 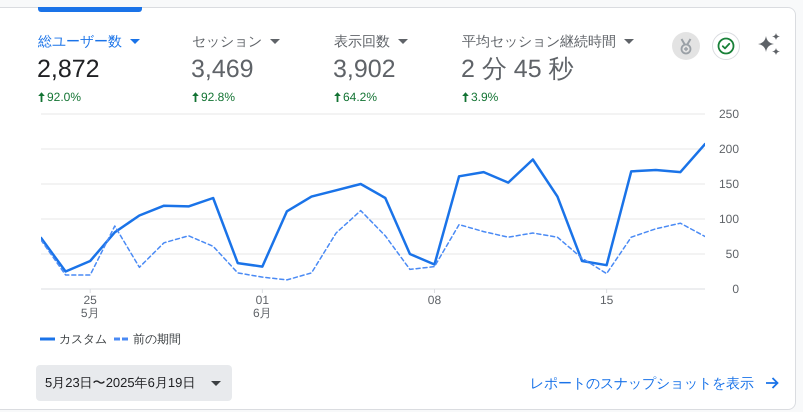 I want to click on x-tick-label: 25 5月, so click(x=90, y=306).